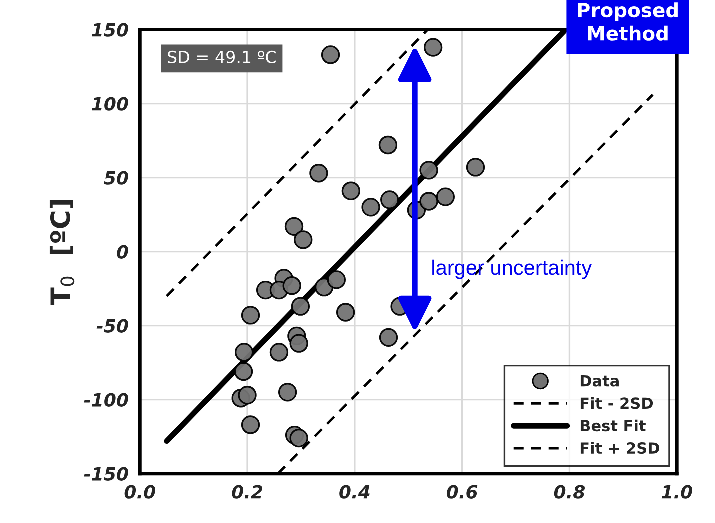 The height and width of the screenshot is (523, 715). Describe the element at coordinates (355, 492) in the screenshot. I see `x-tick-label: 0.4` at that location.